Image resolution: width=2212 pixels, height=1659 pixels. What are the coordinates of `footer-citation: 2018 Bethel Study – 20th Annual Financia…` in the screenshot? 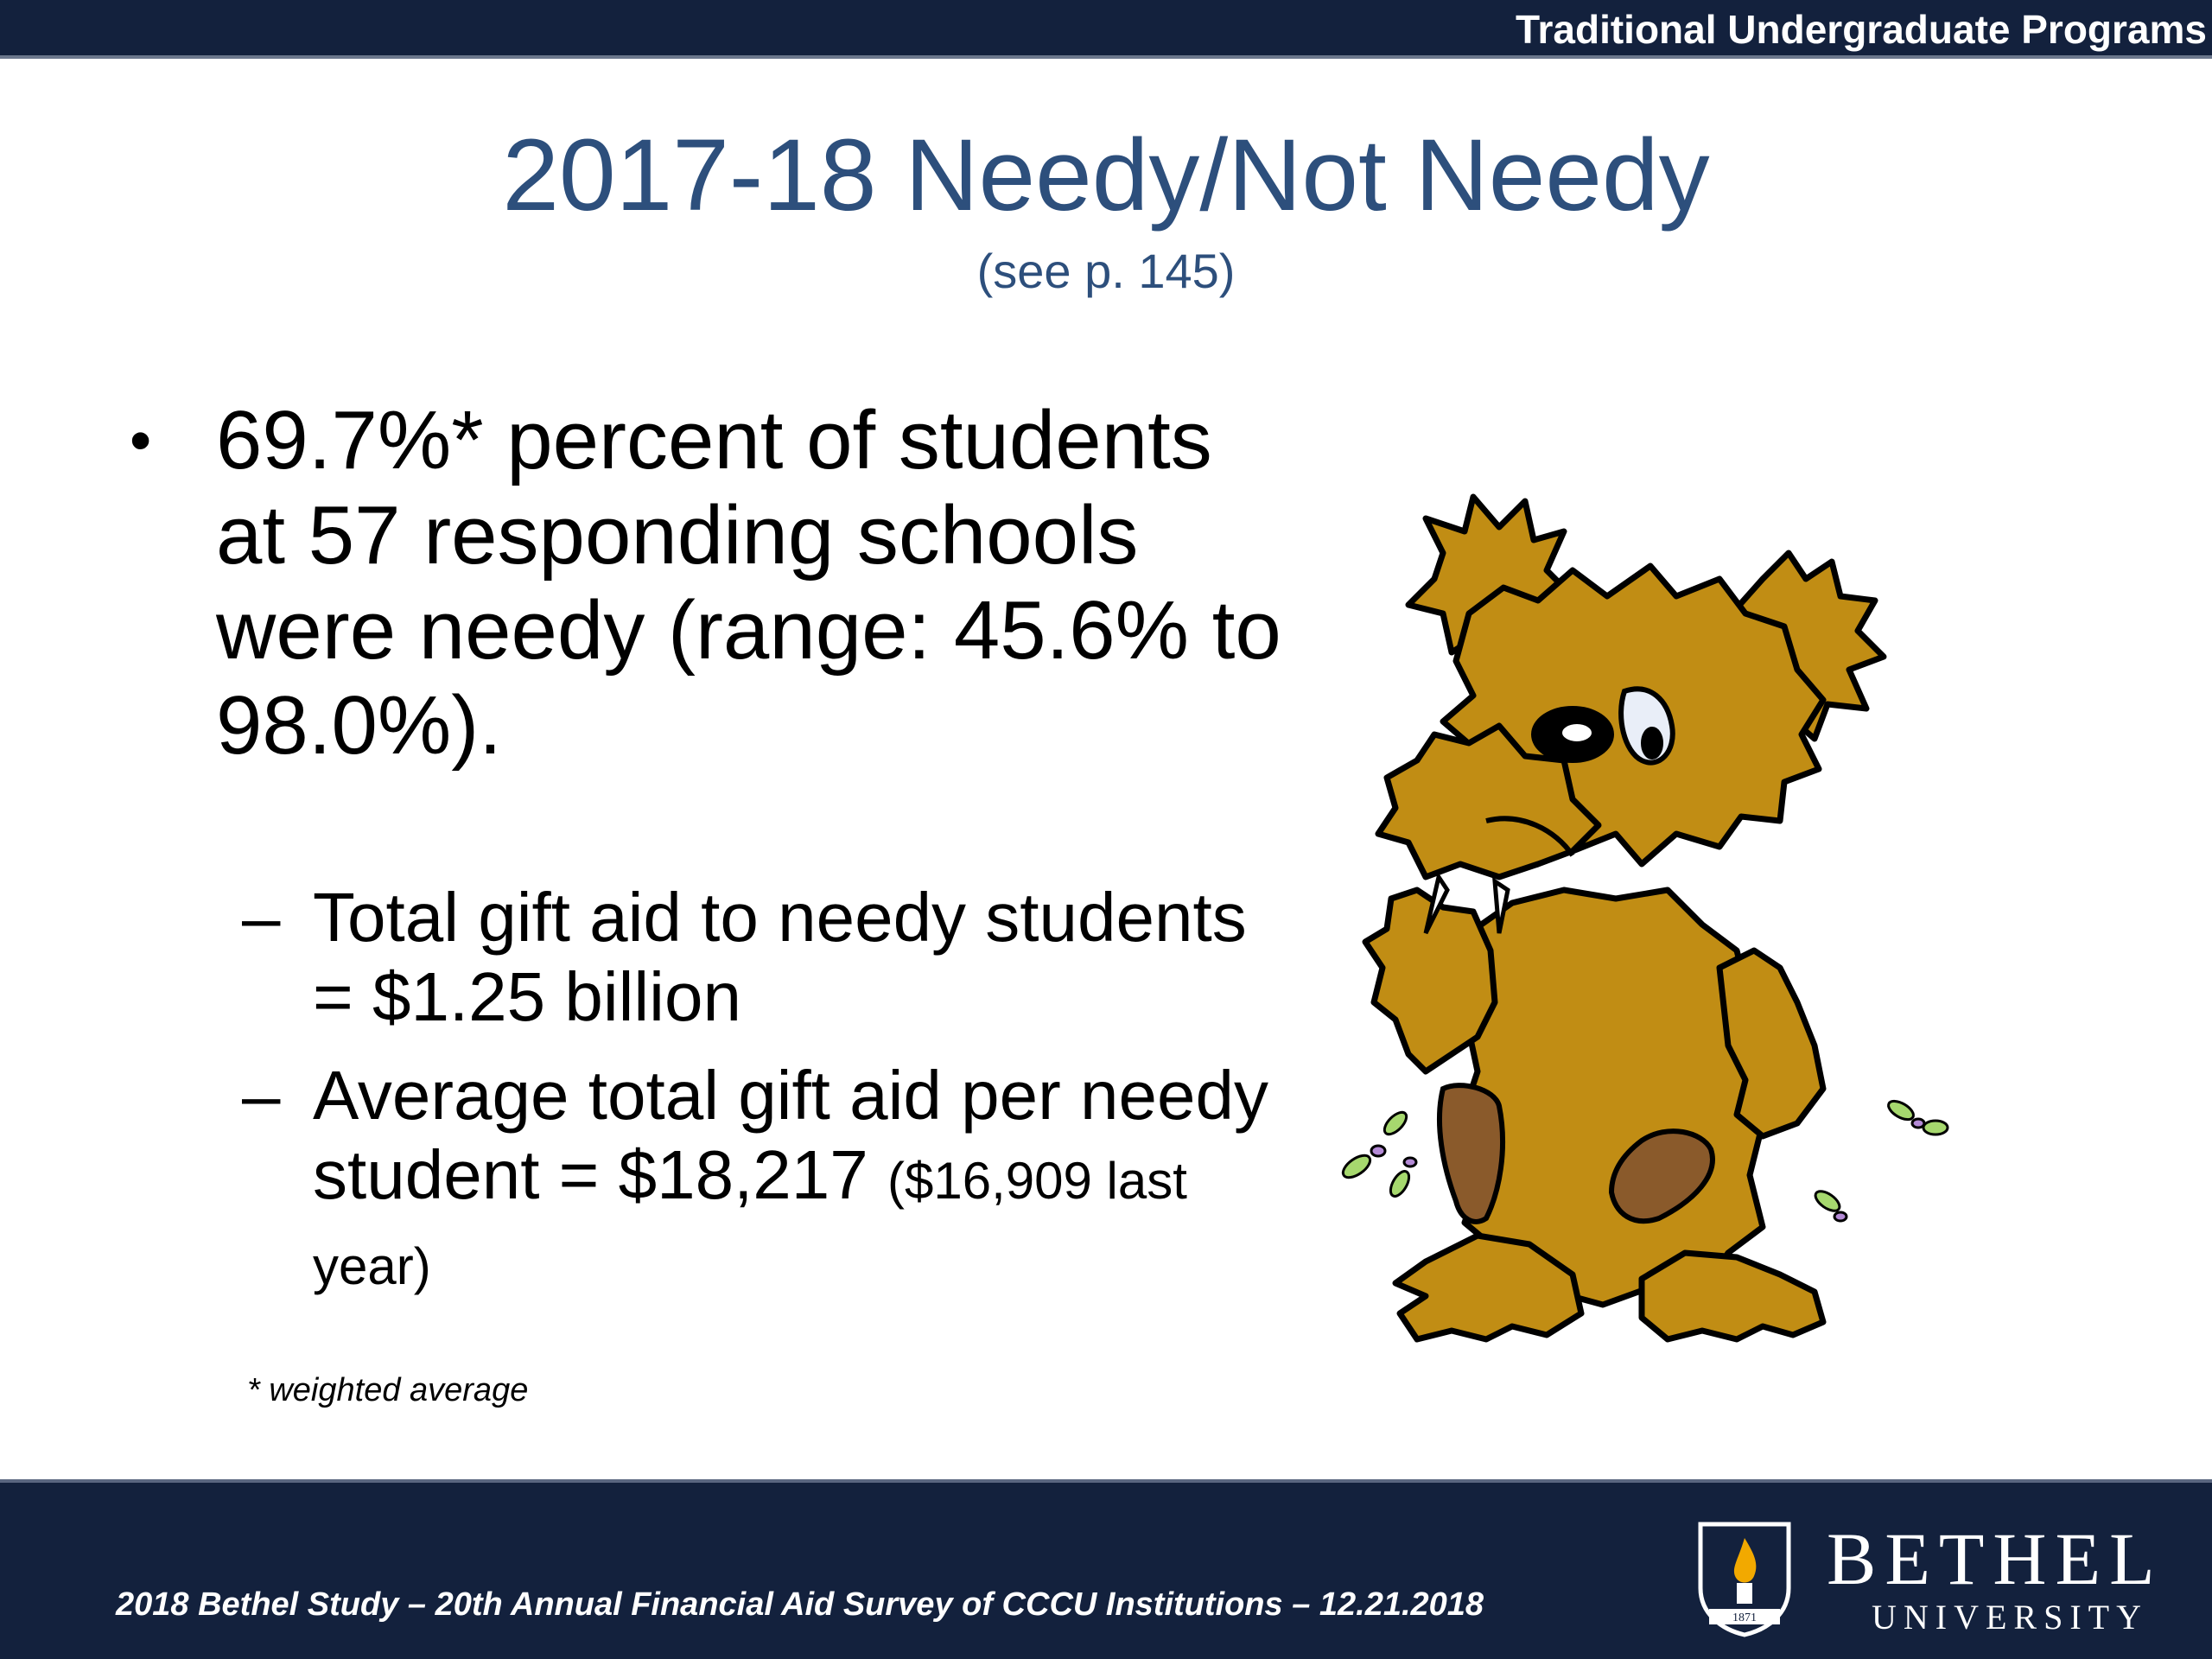 It's located at (800, 1604).